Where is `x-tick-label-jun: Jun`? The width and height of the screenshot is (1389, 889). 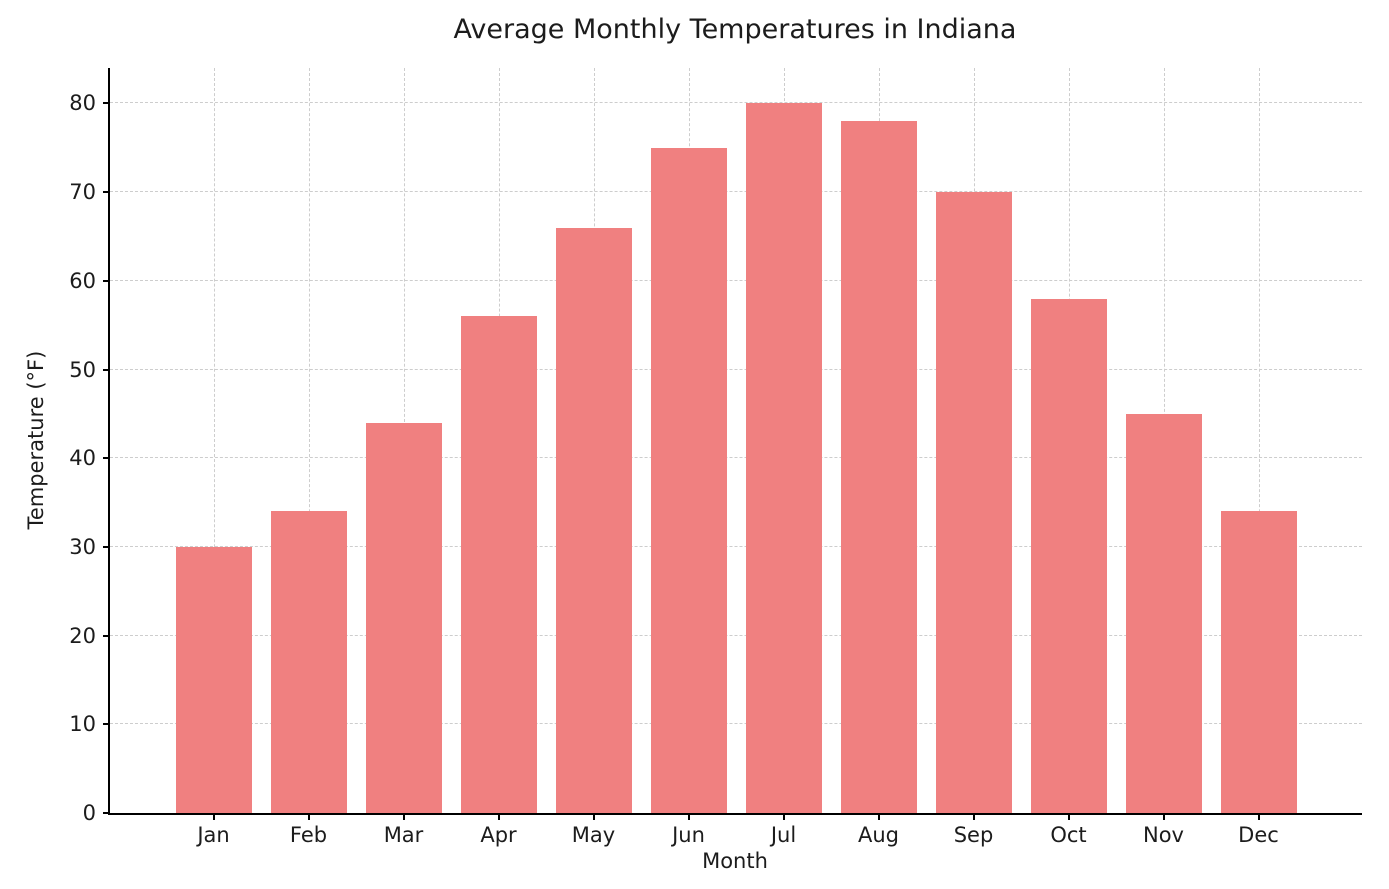
x-tick-label-jun: Jun is located at coordinates (688, 835).